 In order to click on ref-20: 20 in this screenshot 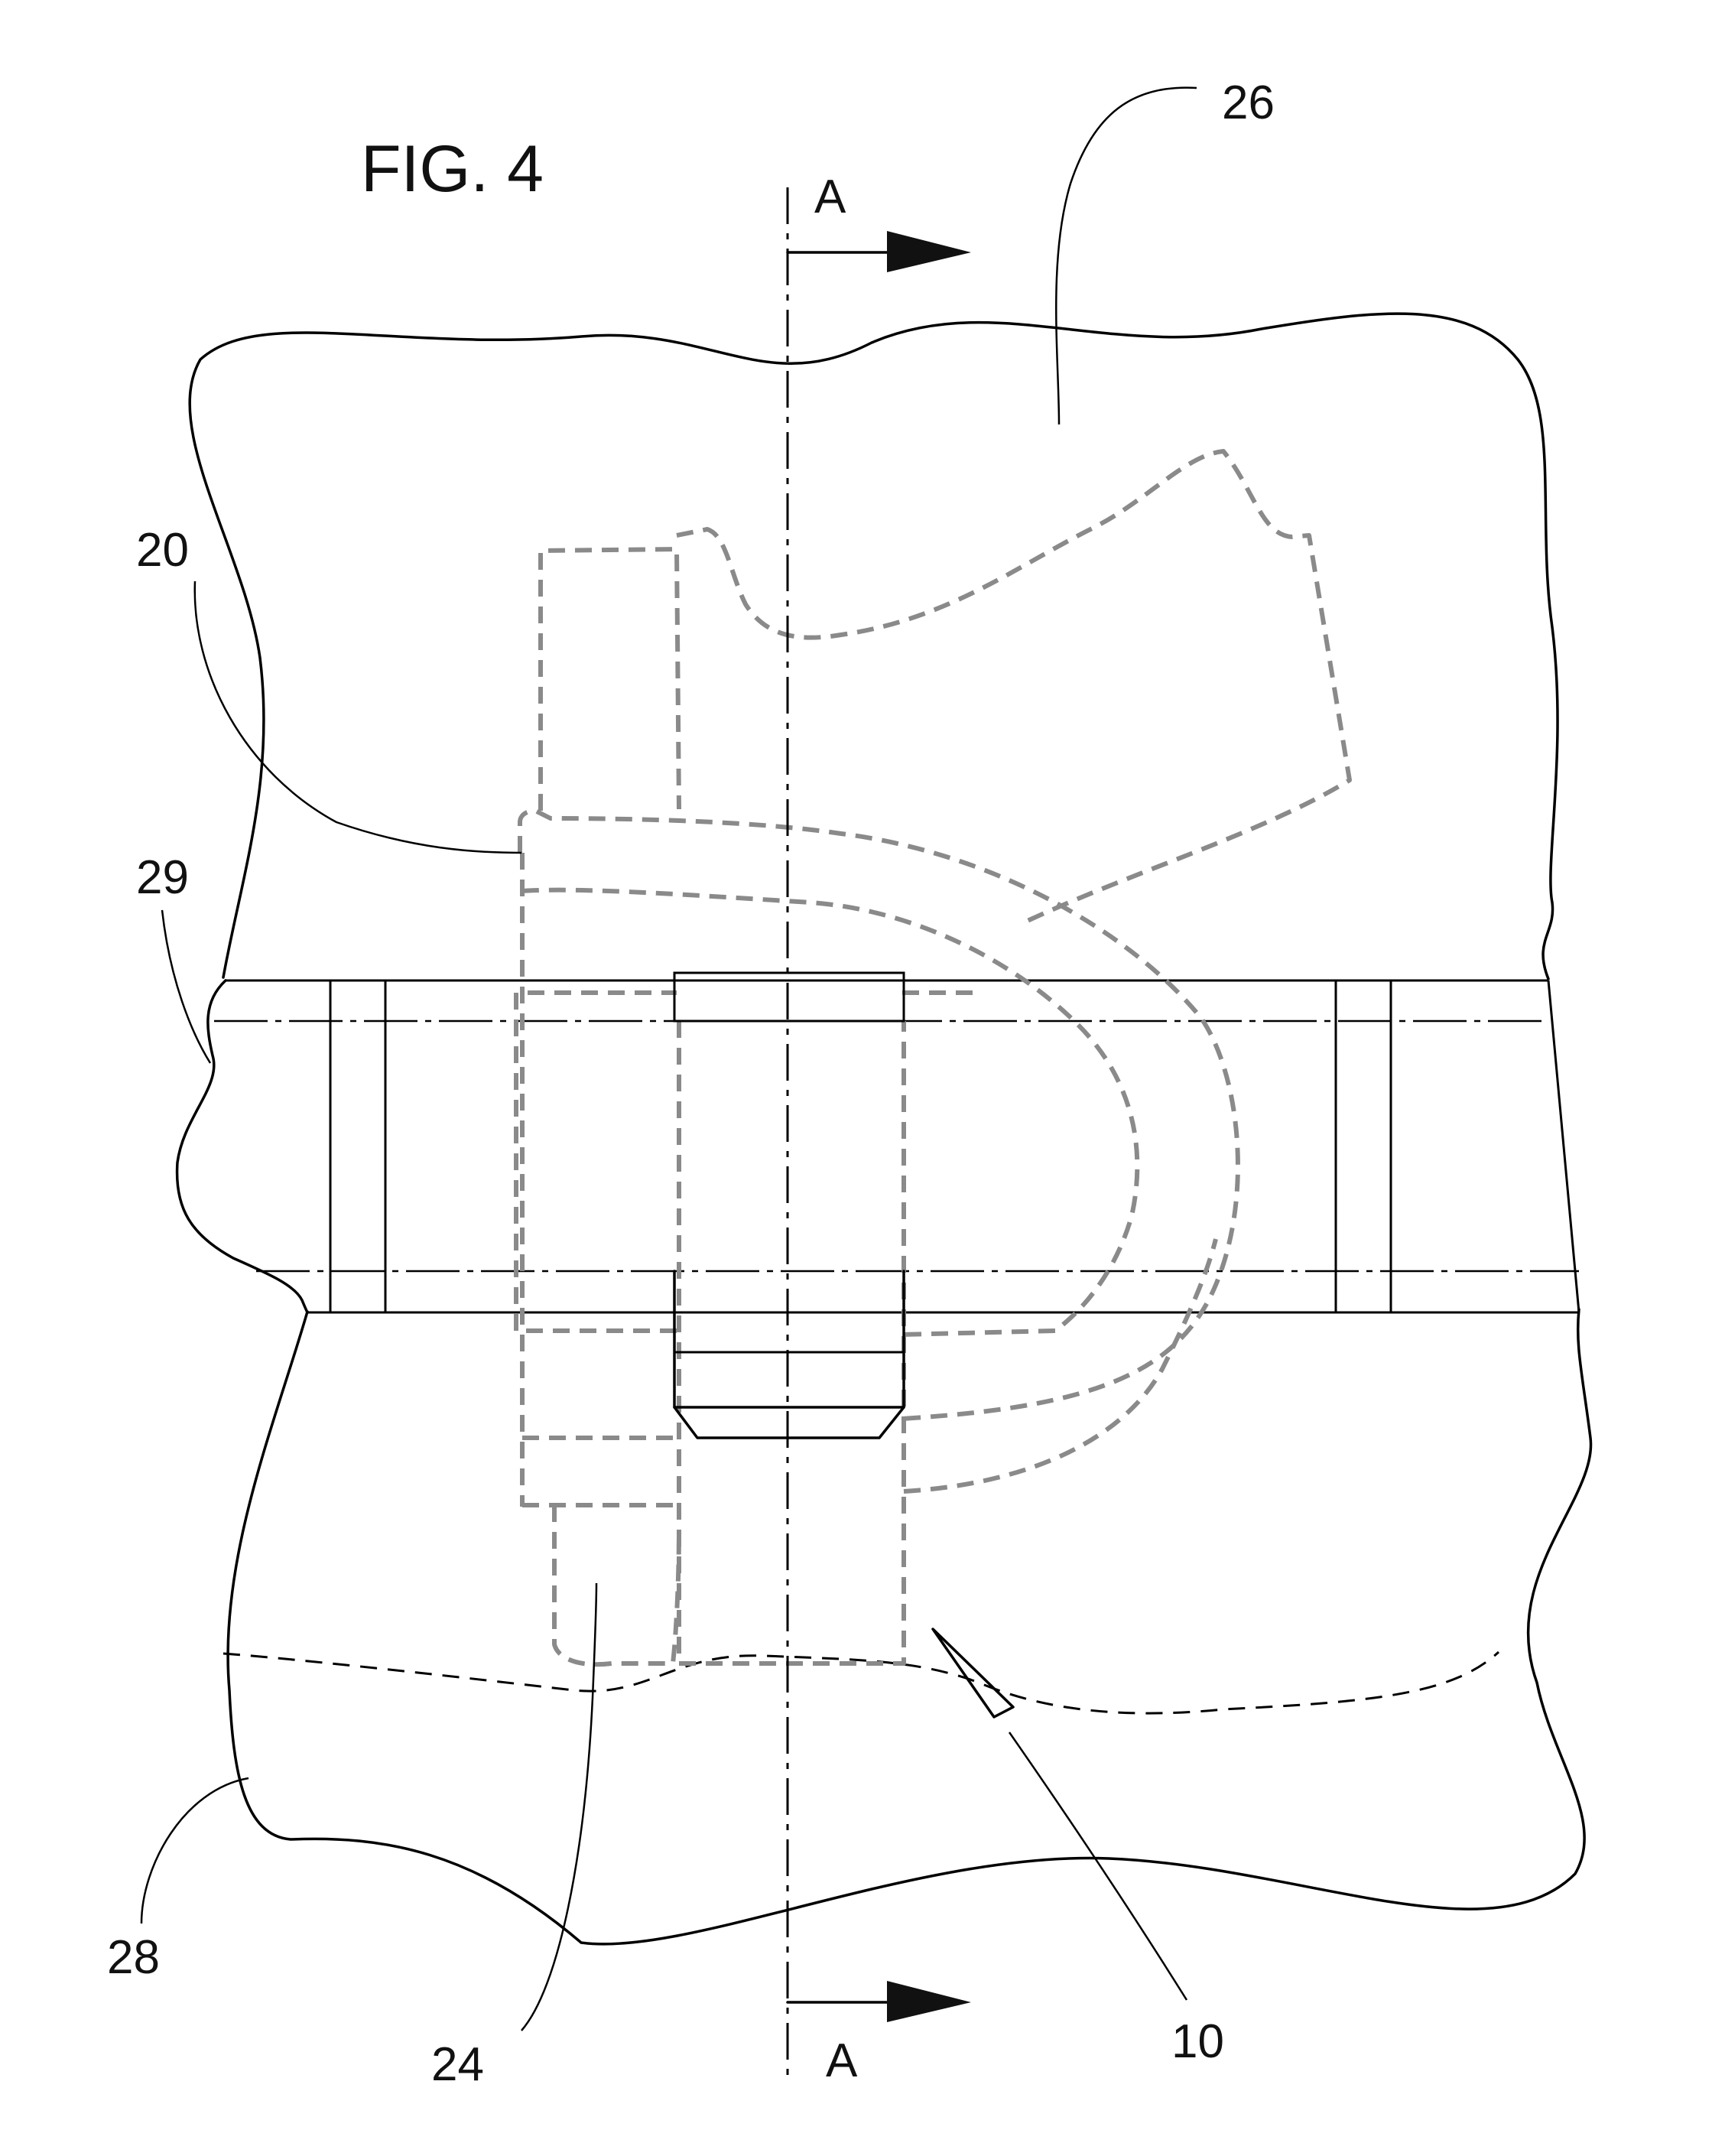, I will do `click(162, 550)`.